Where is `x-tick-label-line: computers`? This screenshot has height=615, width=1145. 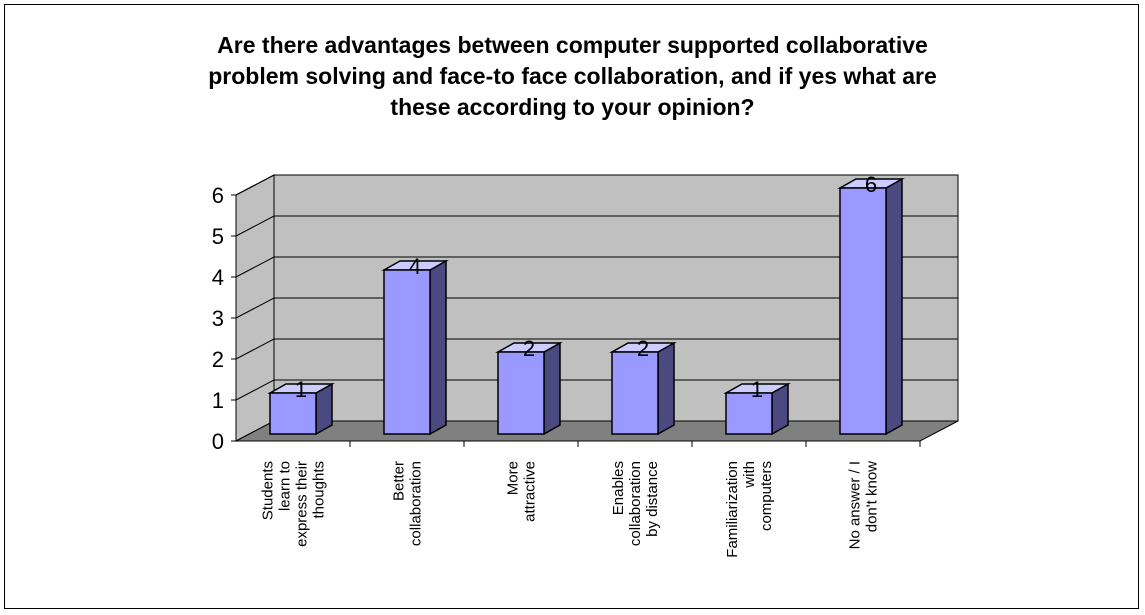
x-tick-label-line: computers is located at coordinates (766, 496).